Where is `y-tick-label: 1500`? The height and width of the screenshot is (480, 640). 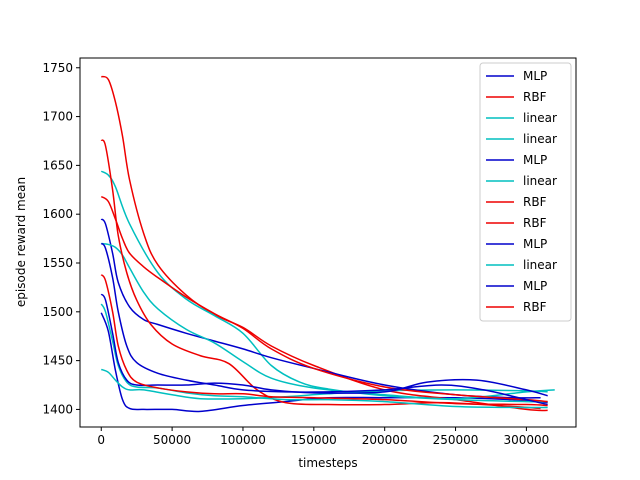 y-tick-label: 1500 is located at coordinates (57, 312).